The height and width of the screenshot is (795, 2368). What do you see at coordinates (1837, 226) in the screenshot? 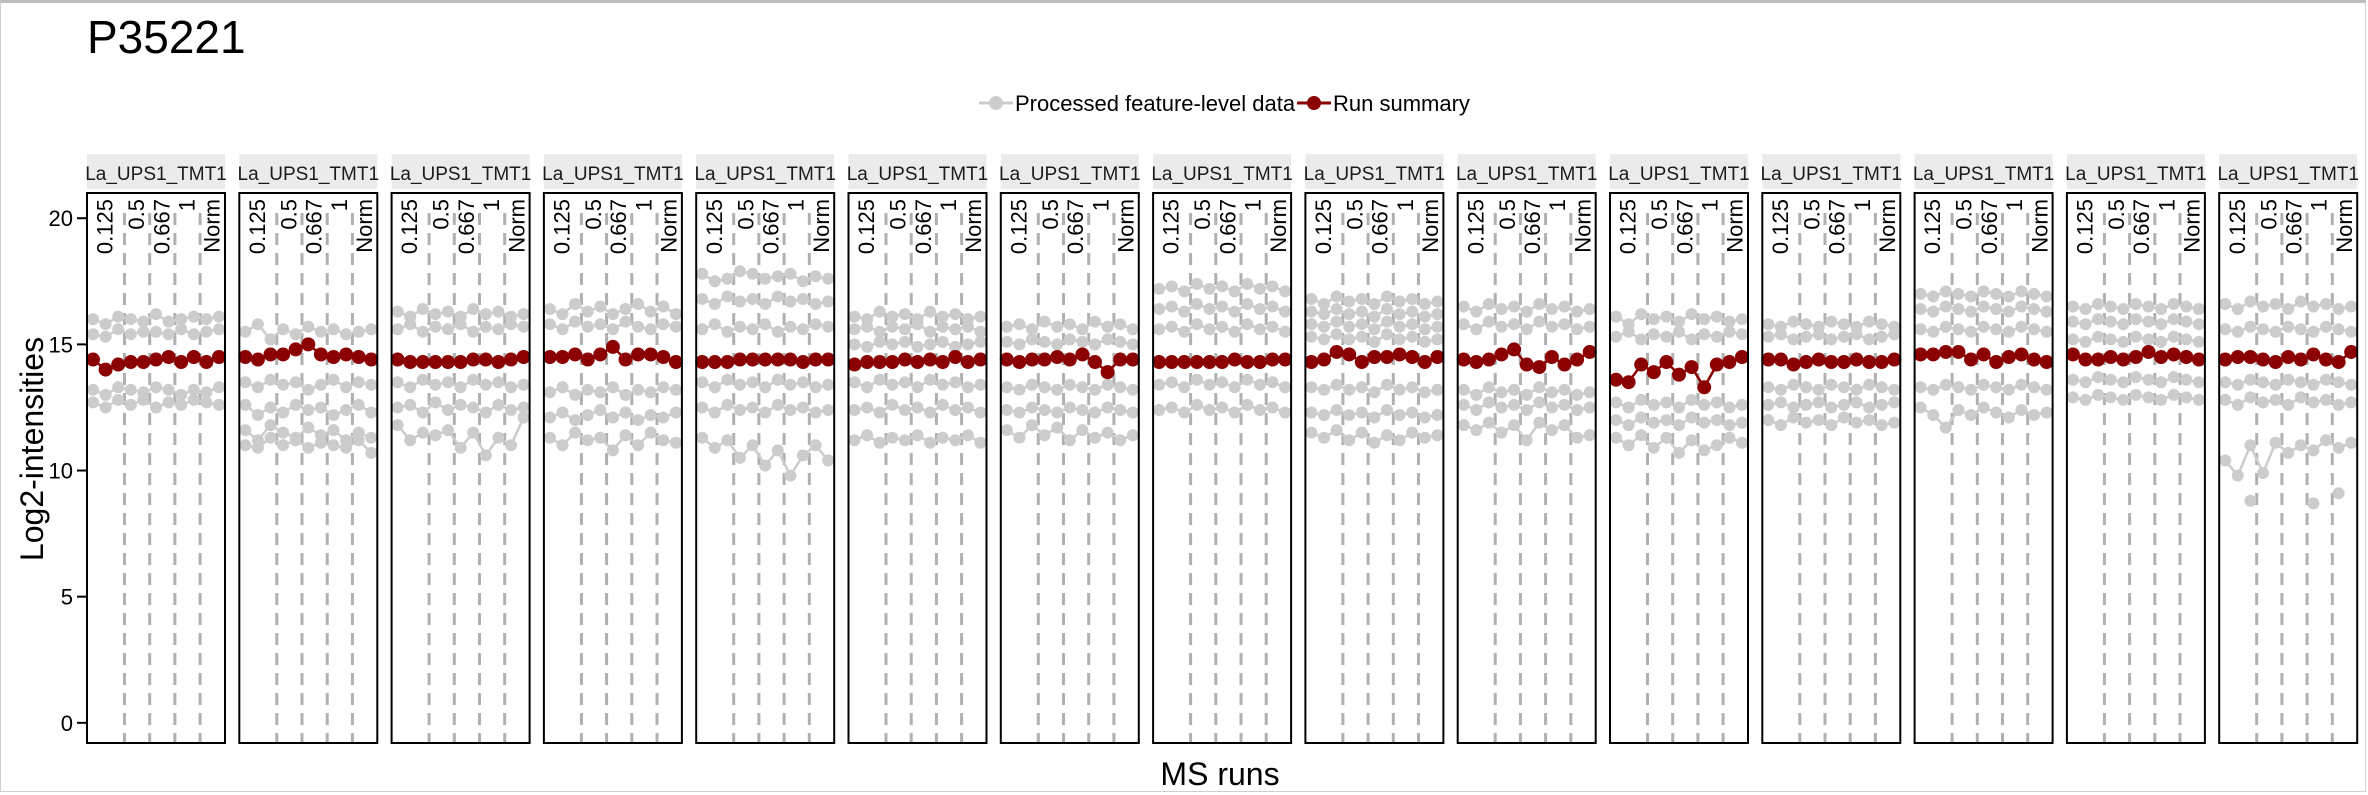
I see `condition-label: 0.667` at bounding box center [1837, 226].